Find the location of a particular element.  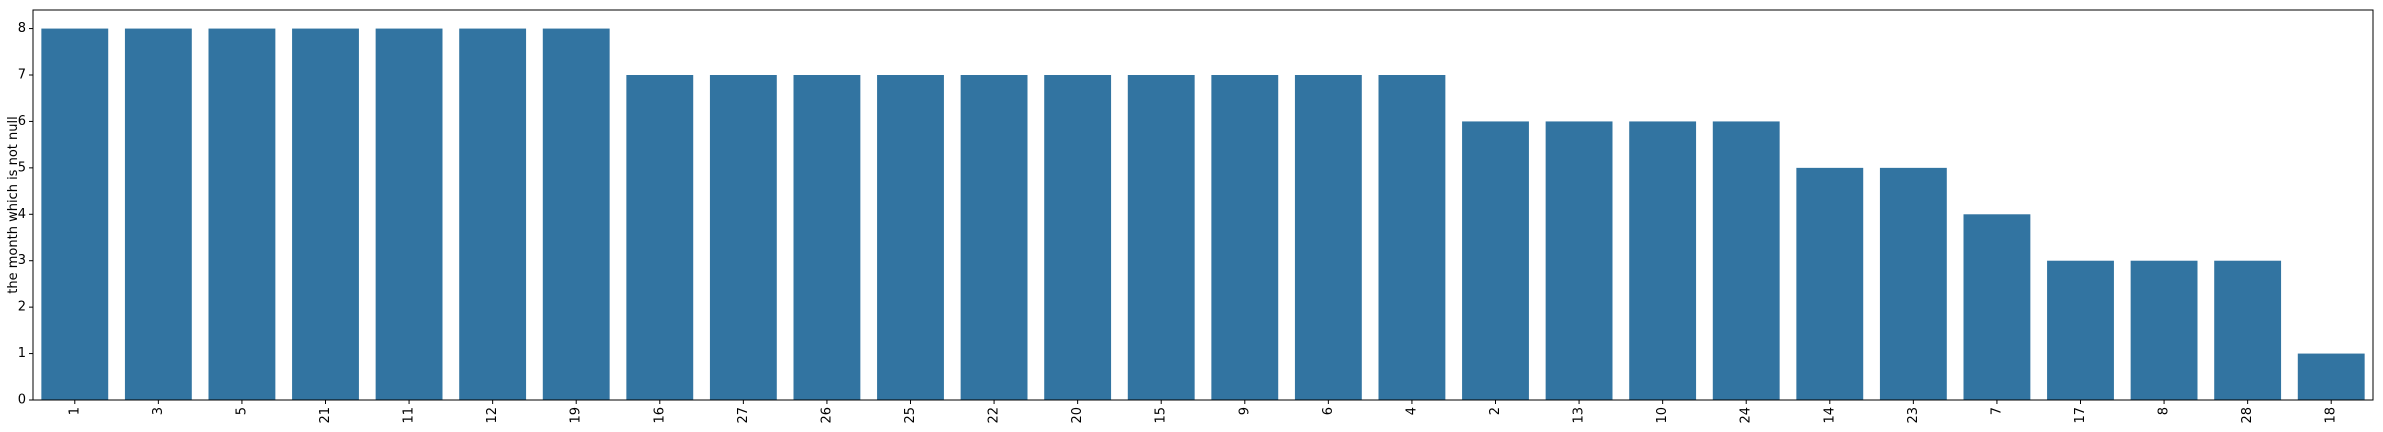

x-tick-label: 20 is located at coordinates (1077, 415).